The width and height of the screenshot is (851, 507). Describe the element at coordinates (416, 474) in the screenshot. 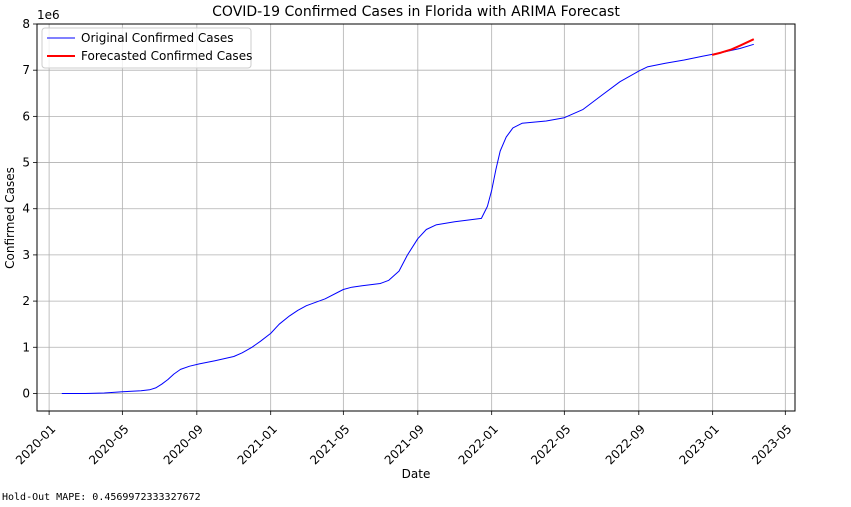

I see `x-axis-label: Date` at that location.